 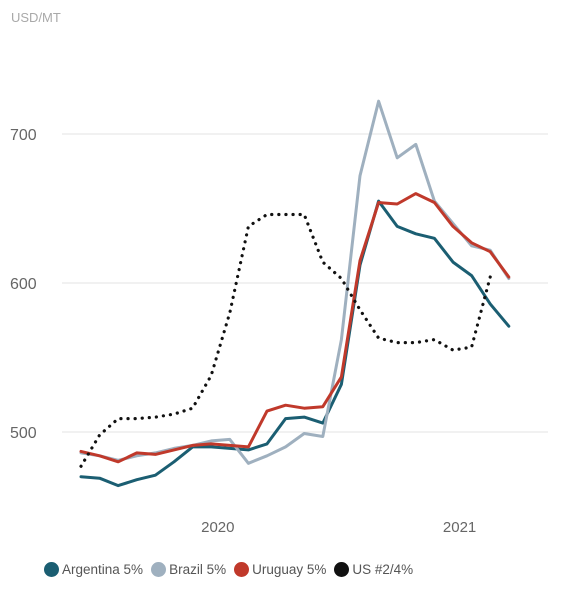 I want to click on y-tick-label: 700, so click(x=23, y=135).